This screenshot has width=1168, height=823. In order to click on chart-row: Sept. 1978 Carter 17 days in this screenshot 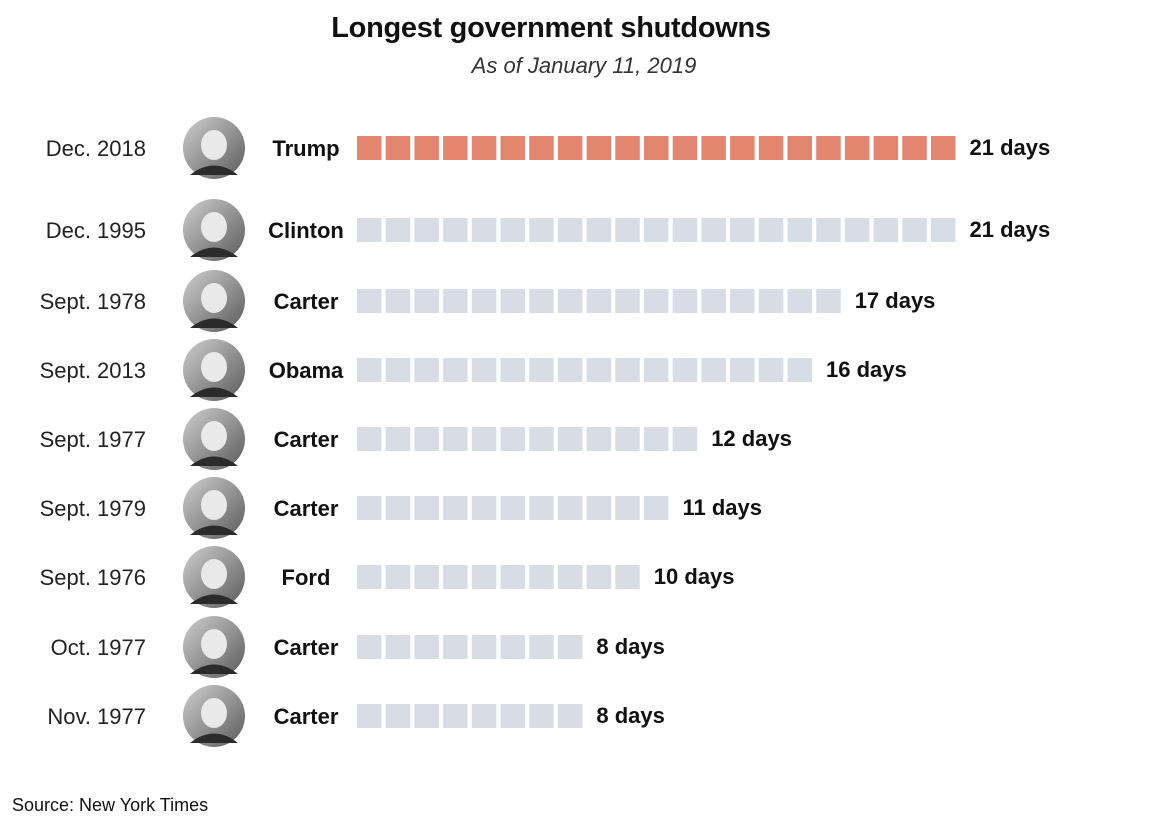, I will do `click(488, 301)`.